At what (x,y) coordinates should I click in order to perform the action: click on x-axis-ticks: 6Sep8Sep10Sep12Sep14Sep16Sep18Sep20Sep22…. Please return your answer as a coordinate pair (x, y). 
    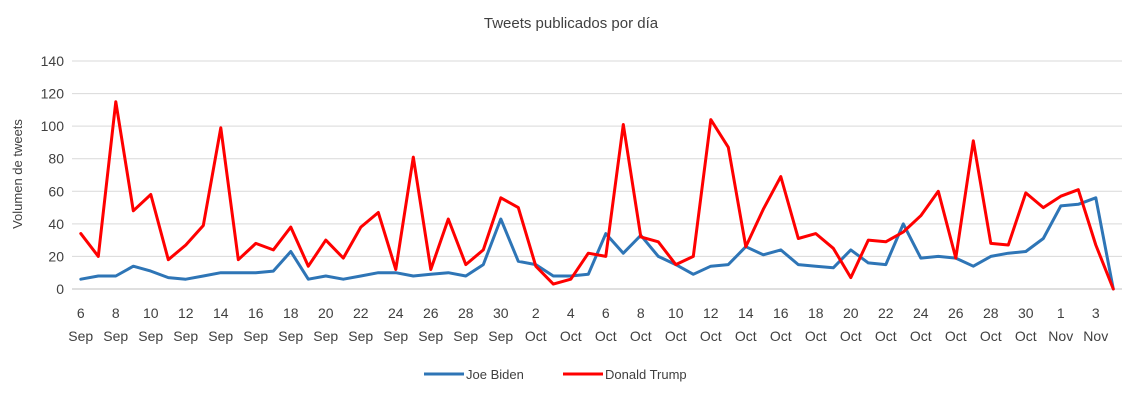
    Looking at the image, I should click on (588, 324).